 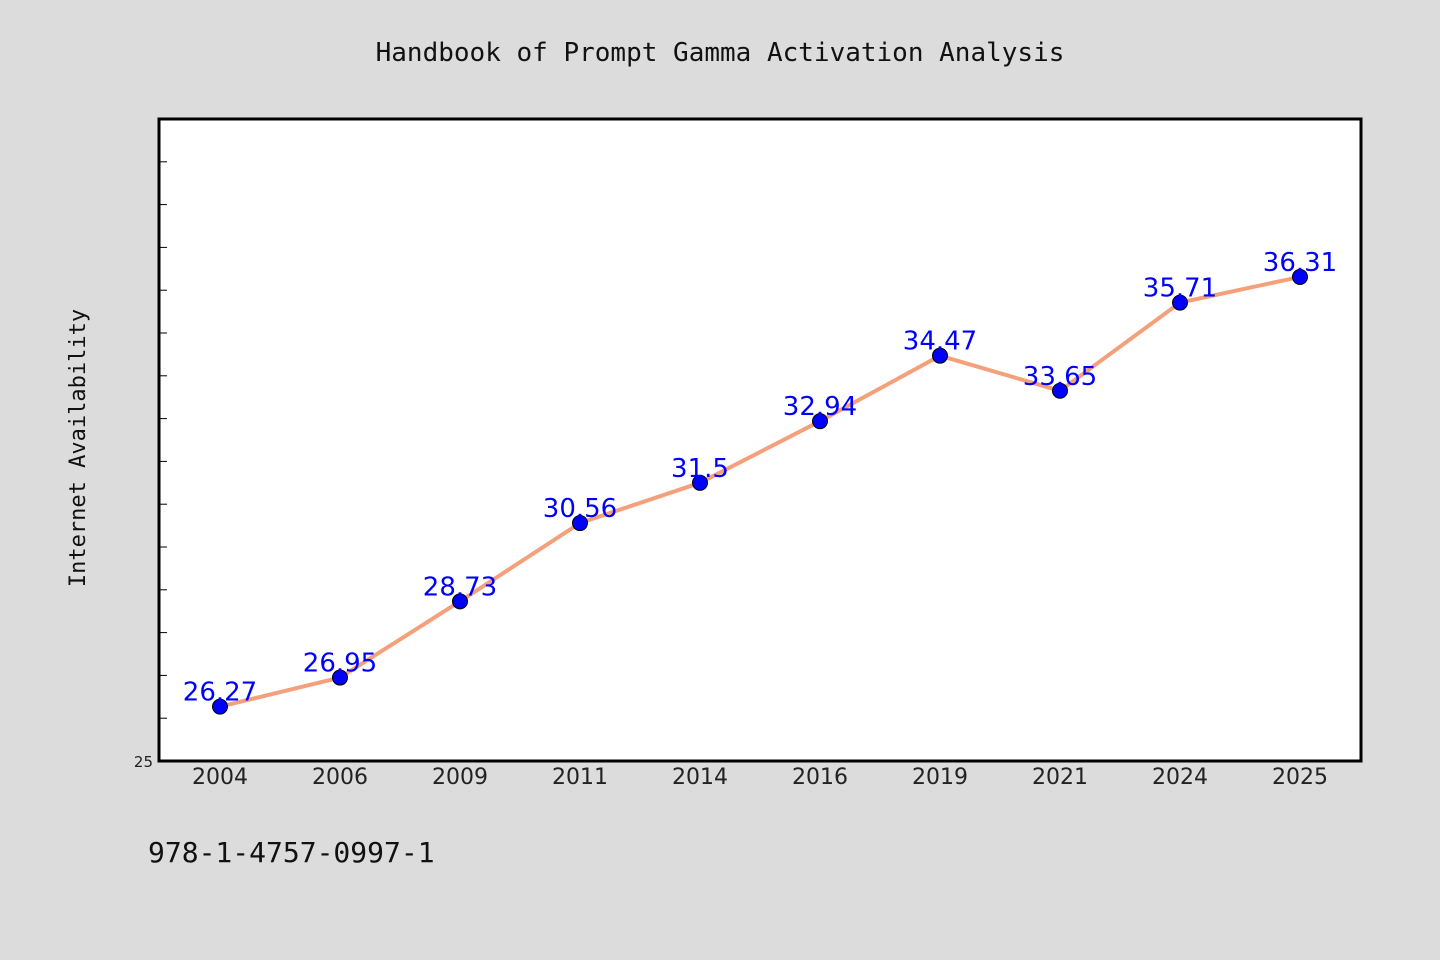 I want to click on x-tick-label: 2019, so click(x=940, y=777).